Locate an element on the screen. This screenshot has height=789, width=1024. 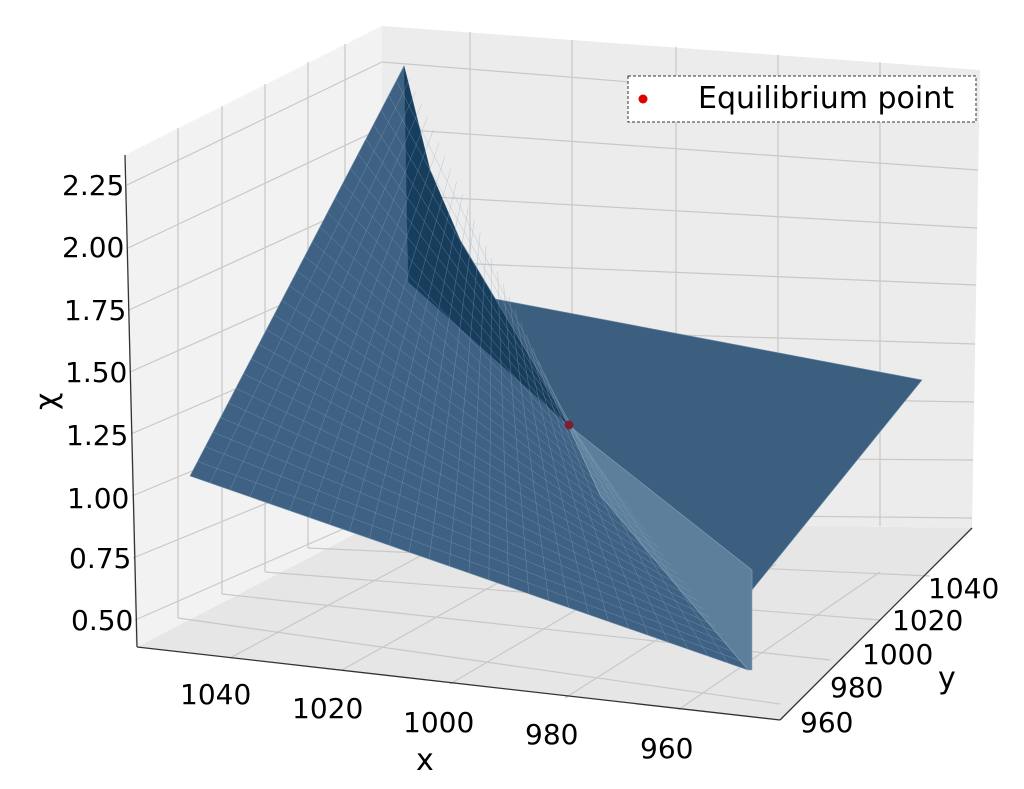
x-tick-label: 980 is located at coordinates (551, 734).